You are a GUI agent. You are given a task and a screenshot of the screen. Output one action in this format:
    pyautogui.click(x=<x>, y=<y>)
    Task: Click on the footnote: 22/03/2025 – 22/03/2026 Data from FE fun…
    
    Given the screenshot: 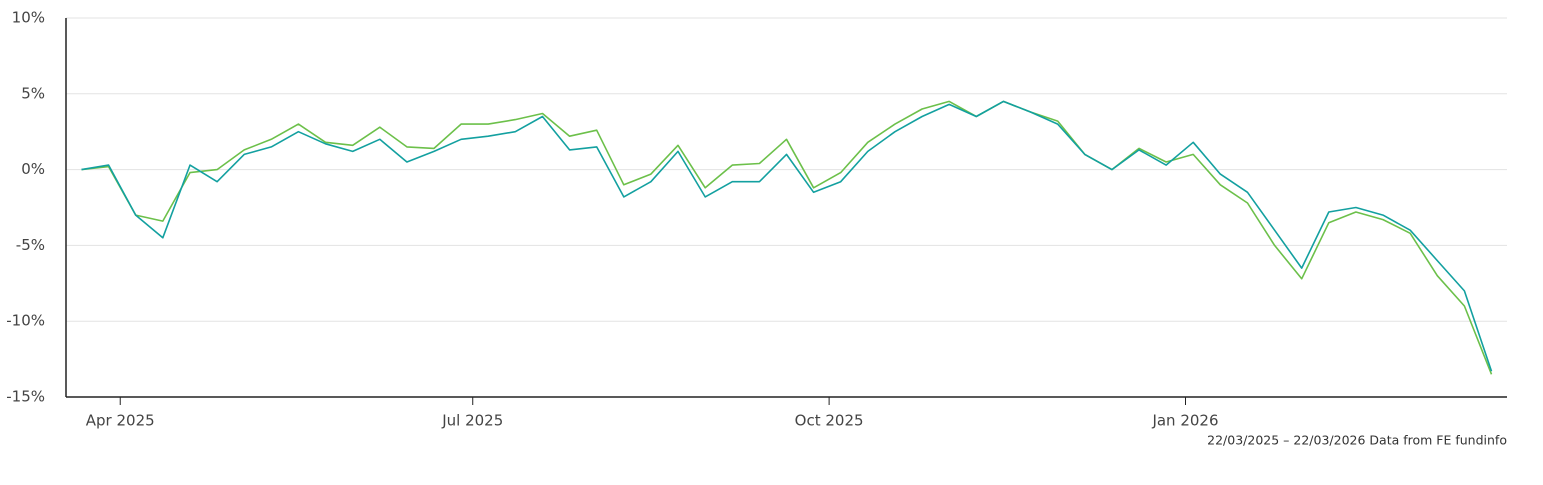 What is the action you would take?
    pyautogui.click(x=1357, y=440)
    